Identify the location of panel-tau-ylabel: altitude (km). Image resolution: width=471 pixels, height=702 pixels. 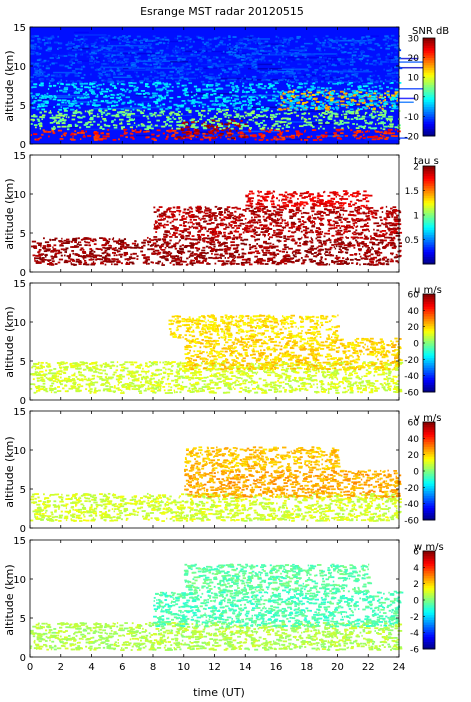
(9, 213).